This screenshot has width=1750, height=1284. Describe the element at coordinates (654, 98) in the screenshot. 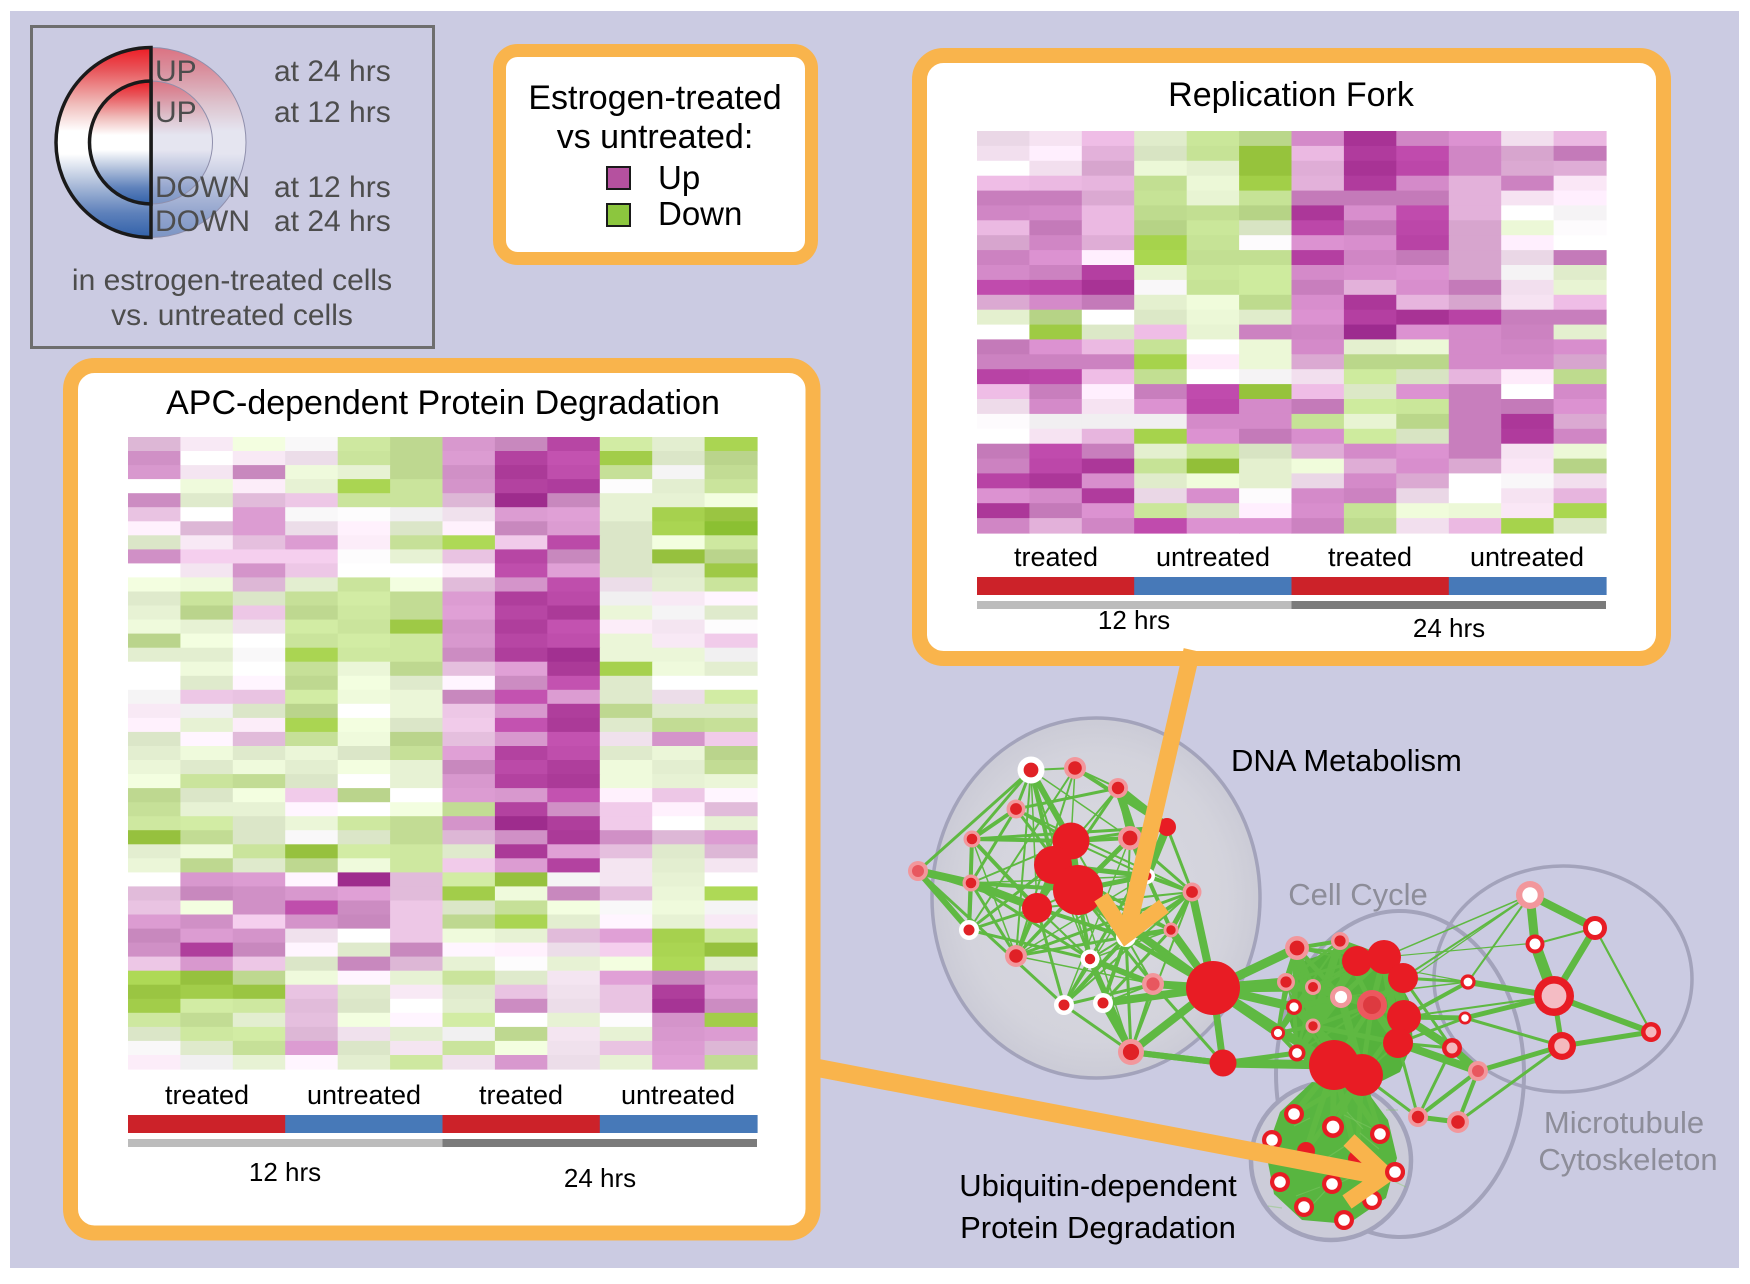

I see `svg-text: Estrogen-treated` at that location.